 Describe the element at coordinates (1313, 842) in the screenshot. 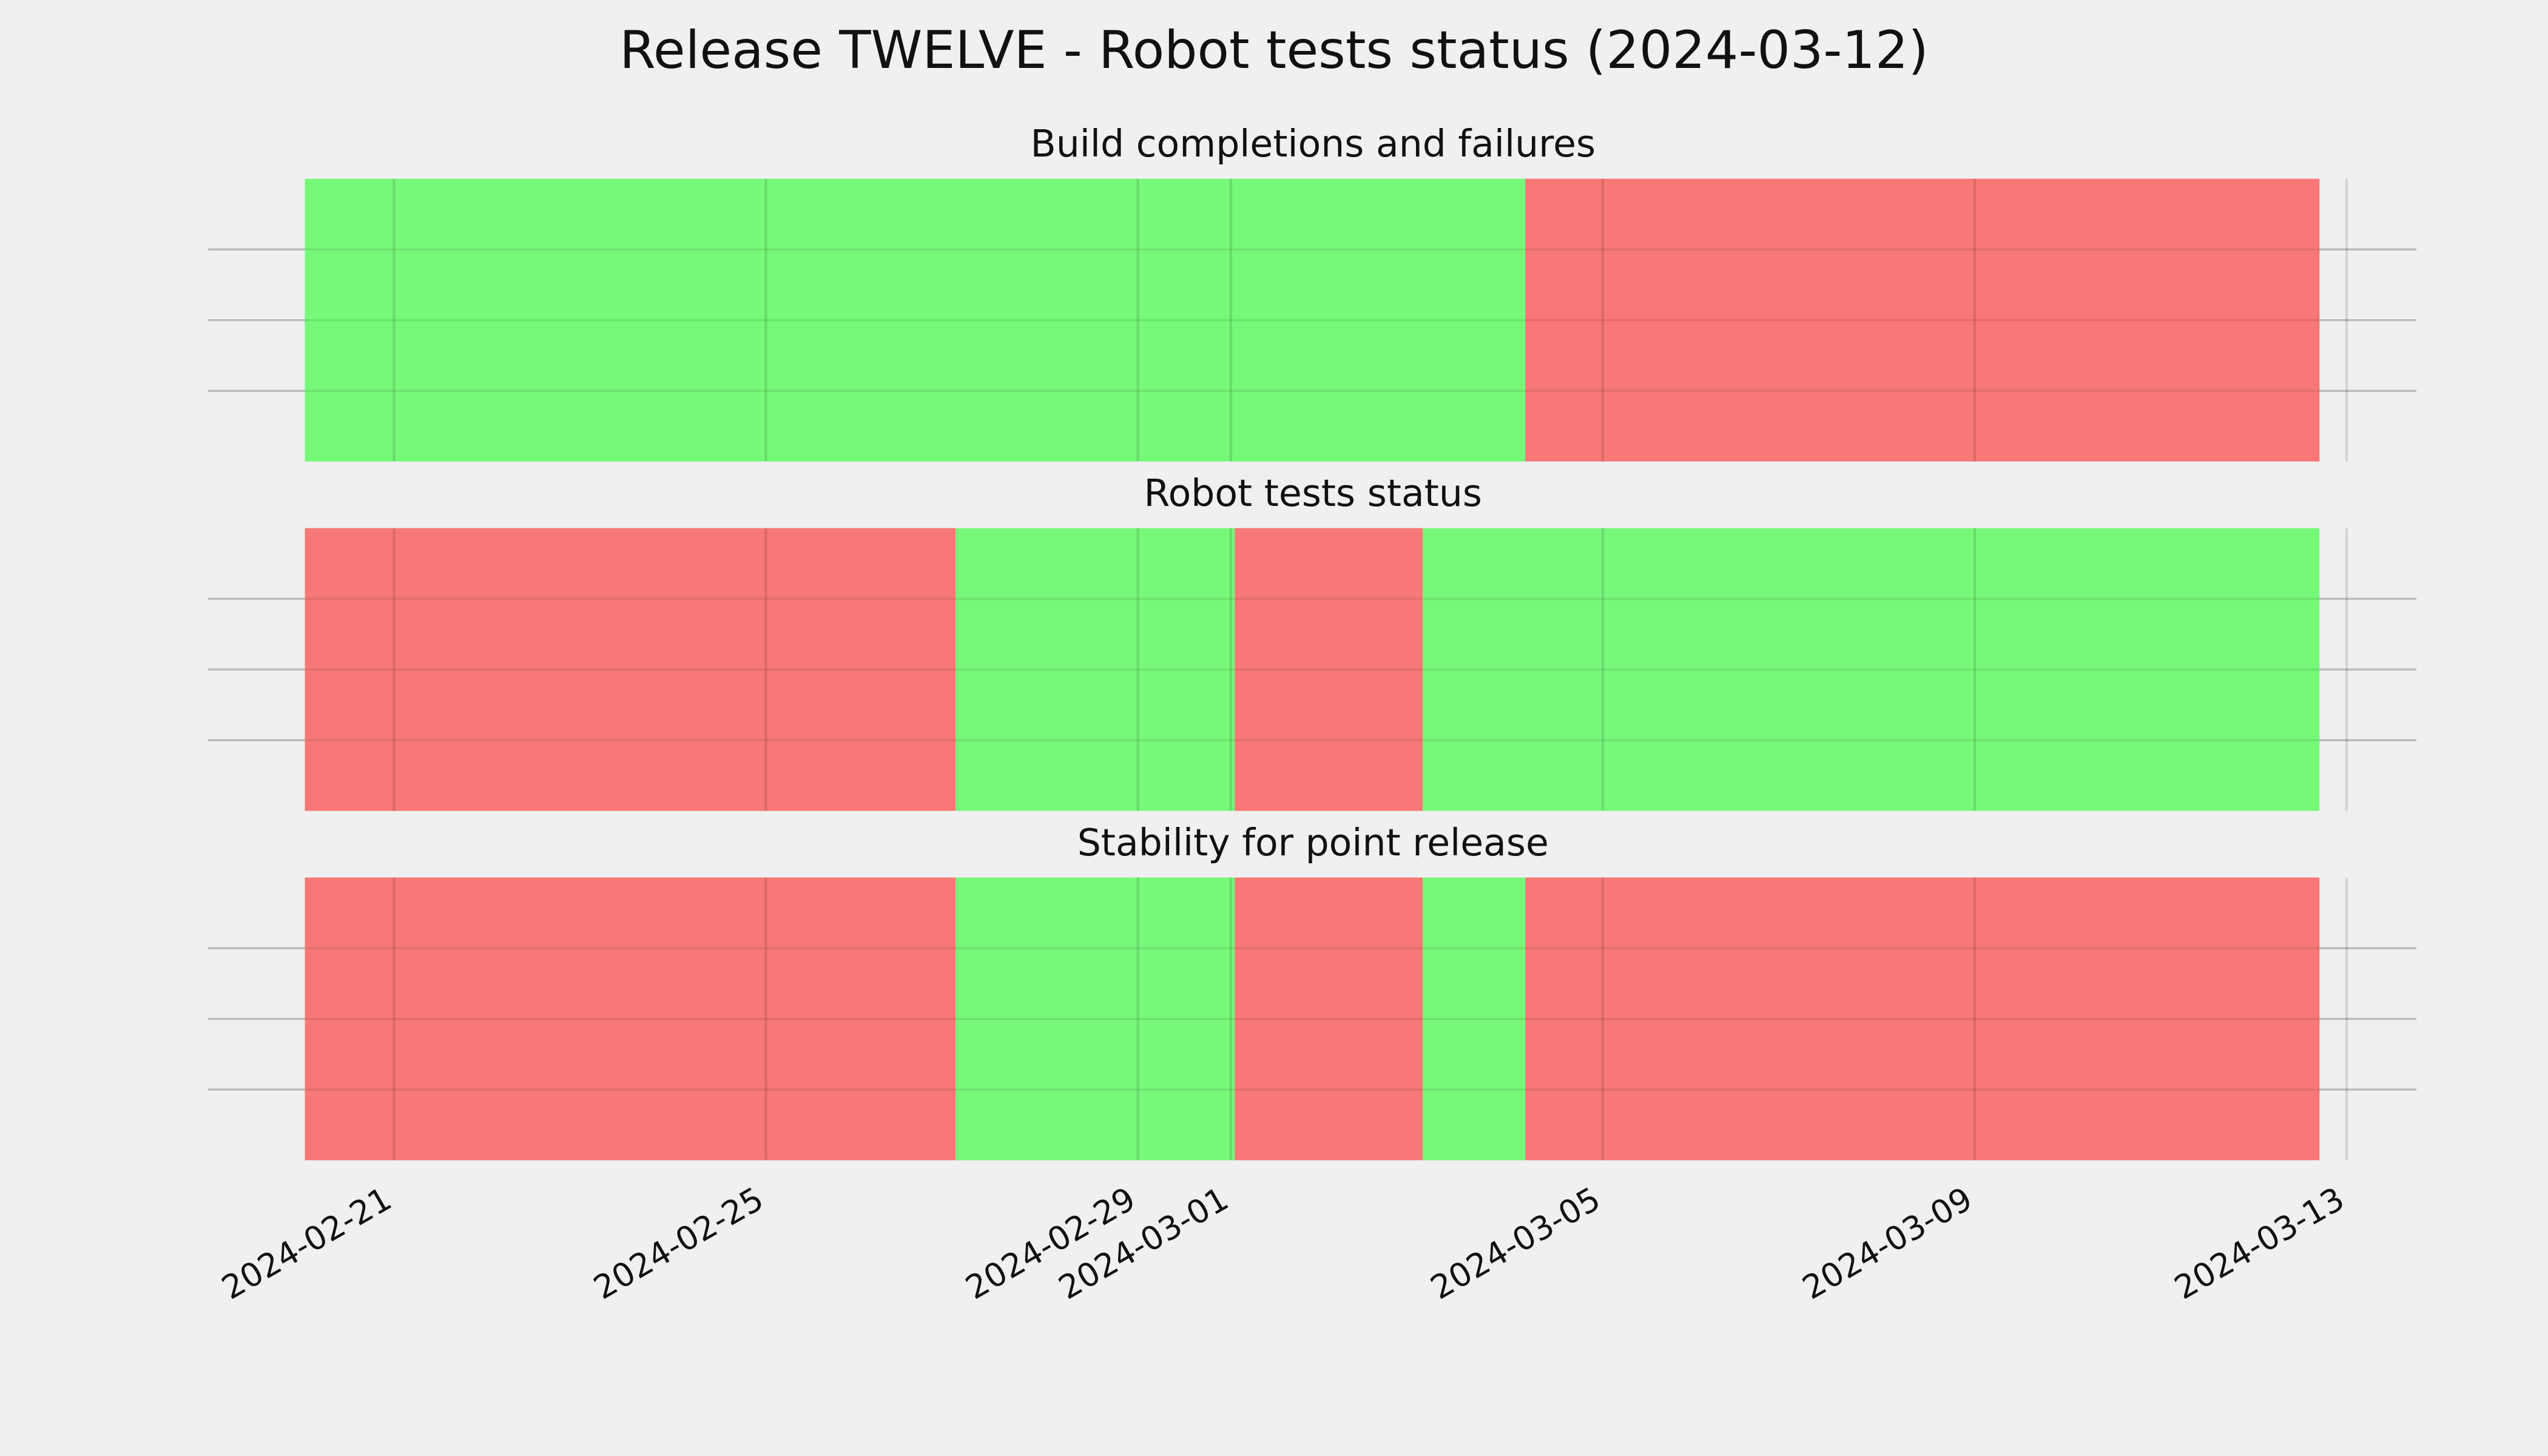

I see `panel-title: Stability for point release` at that location.